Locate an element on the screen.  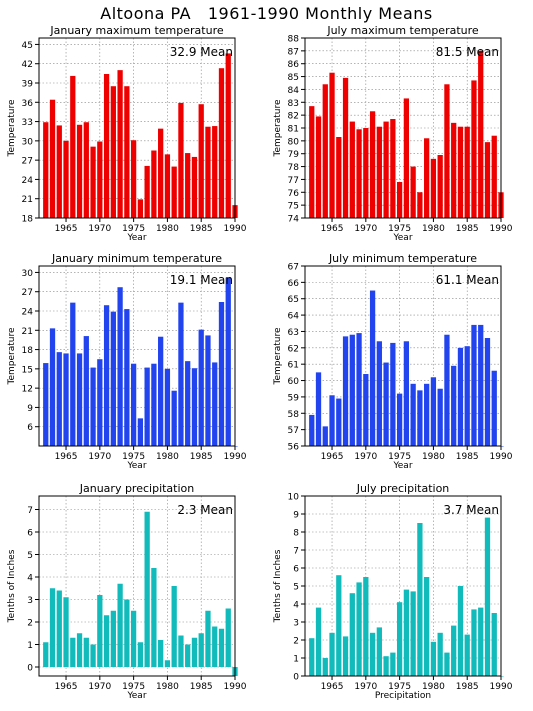
y-tick-label: 83 is located at coordinates (293, 104).